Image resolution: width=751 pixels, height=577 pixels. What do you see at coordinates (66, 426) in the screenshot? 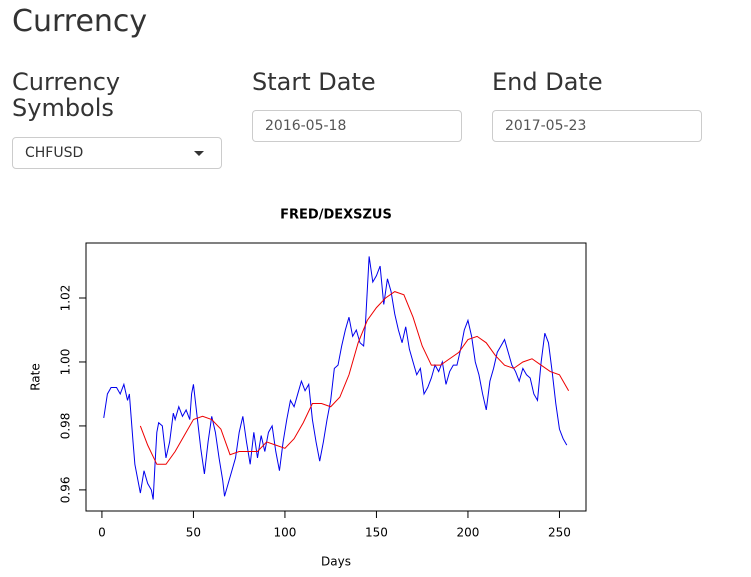
I see `y-tick-label: 0.98` at bounding box center [66, 426].